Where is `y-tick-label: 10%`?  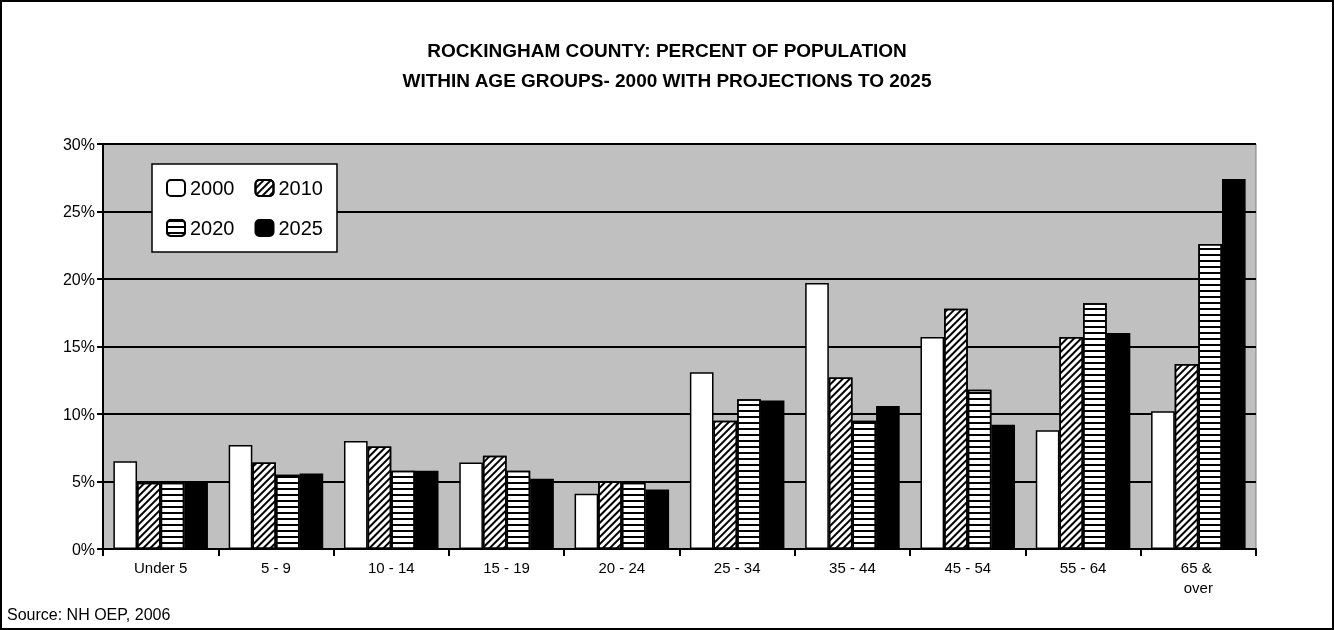
y-tick-label: 10% is located at coordinates (78, 414).